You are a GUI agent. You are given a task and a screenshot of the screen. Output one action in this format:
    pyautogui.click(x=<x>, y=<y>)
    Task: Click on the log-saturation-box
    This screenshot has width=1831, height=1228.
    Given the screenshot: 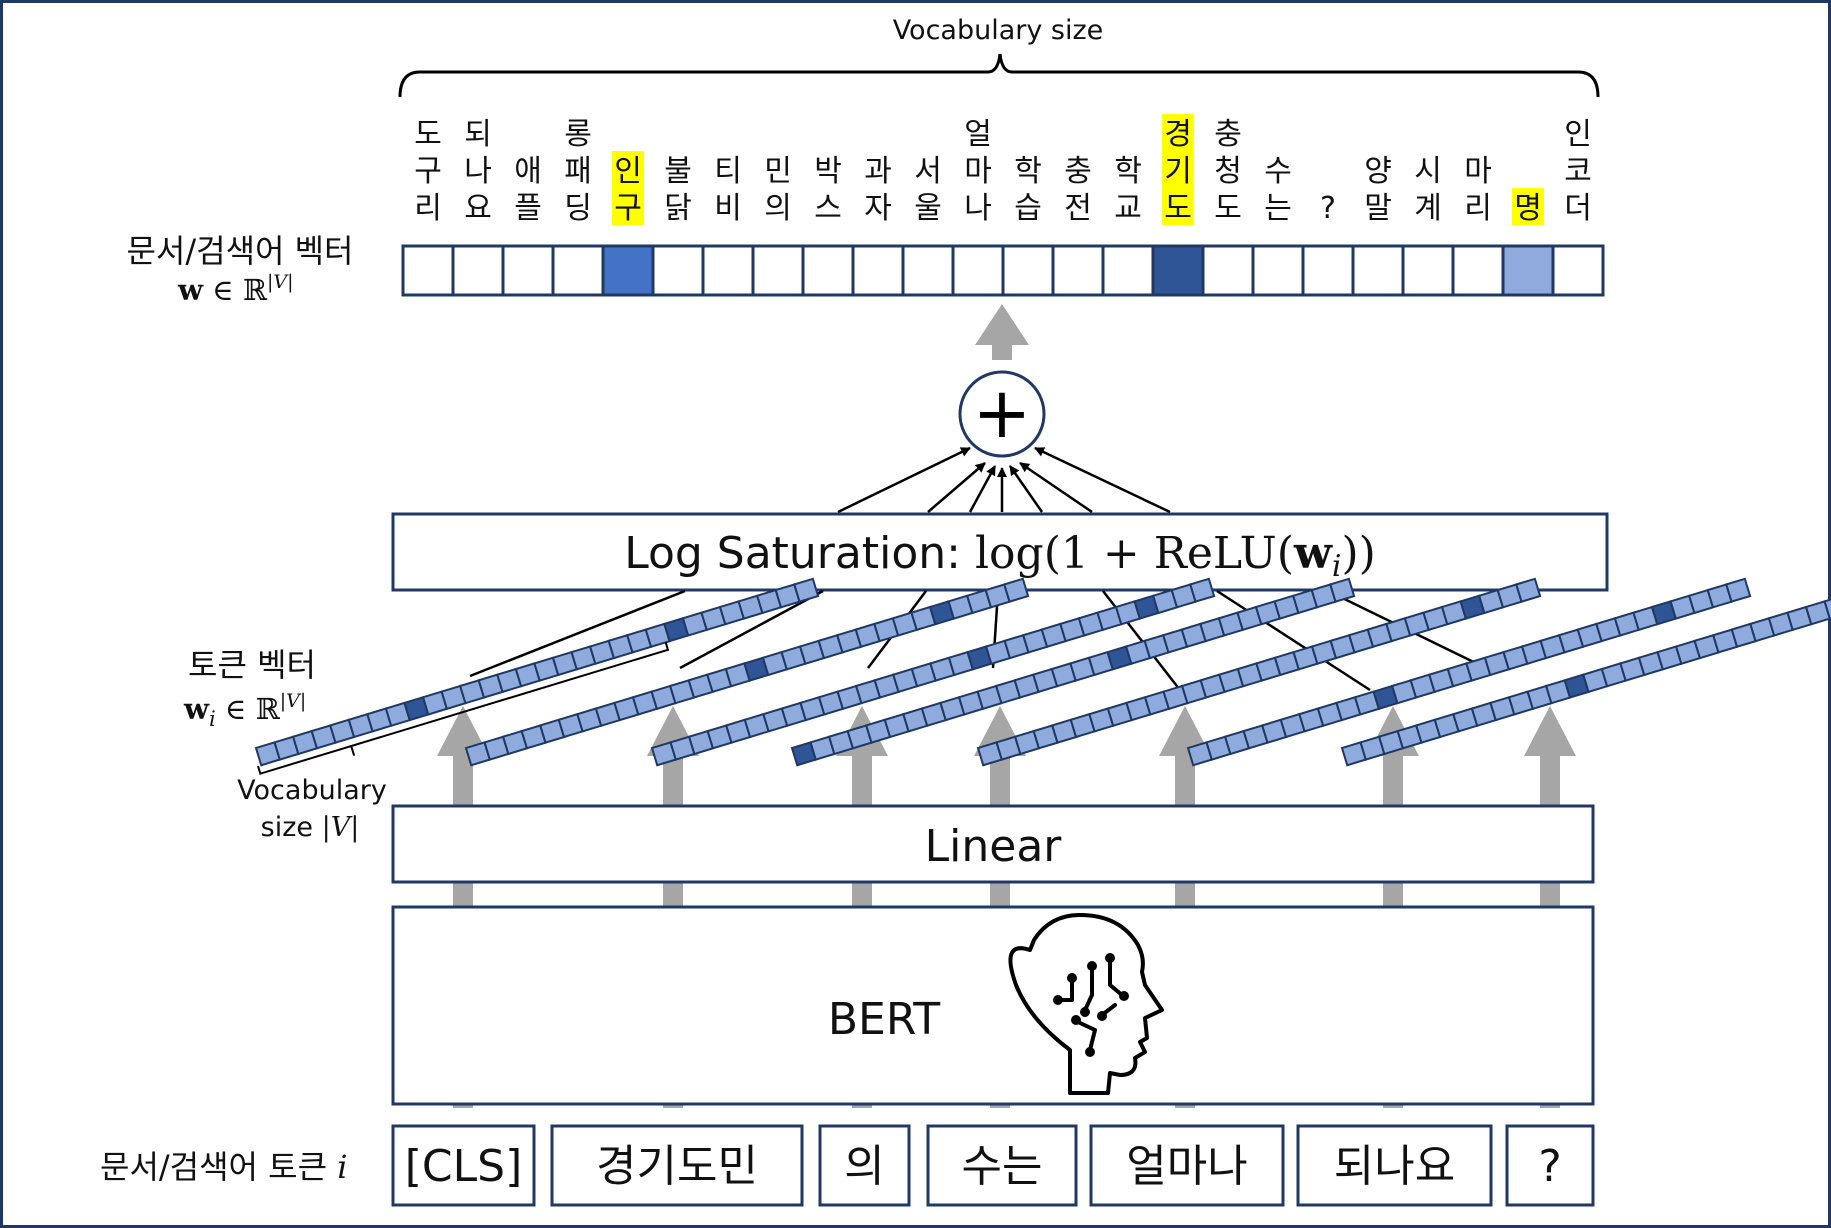 What is the action you would take?
    pyautogui.click(x=1000, y=552)
    